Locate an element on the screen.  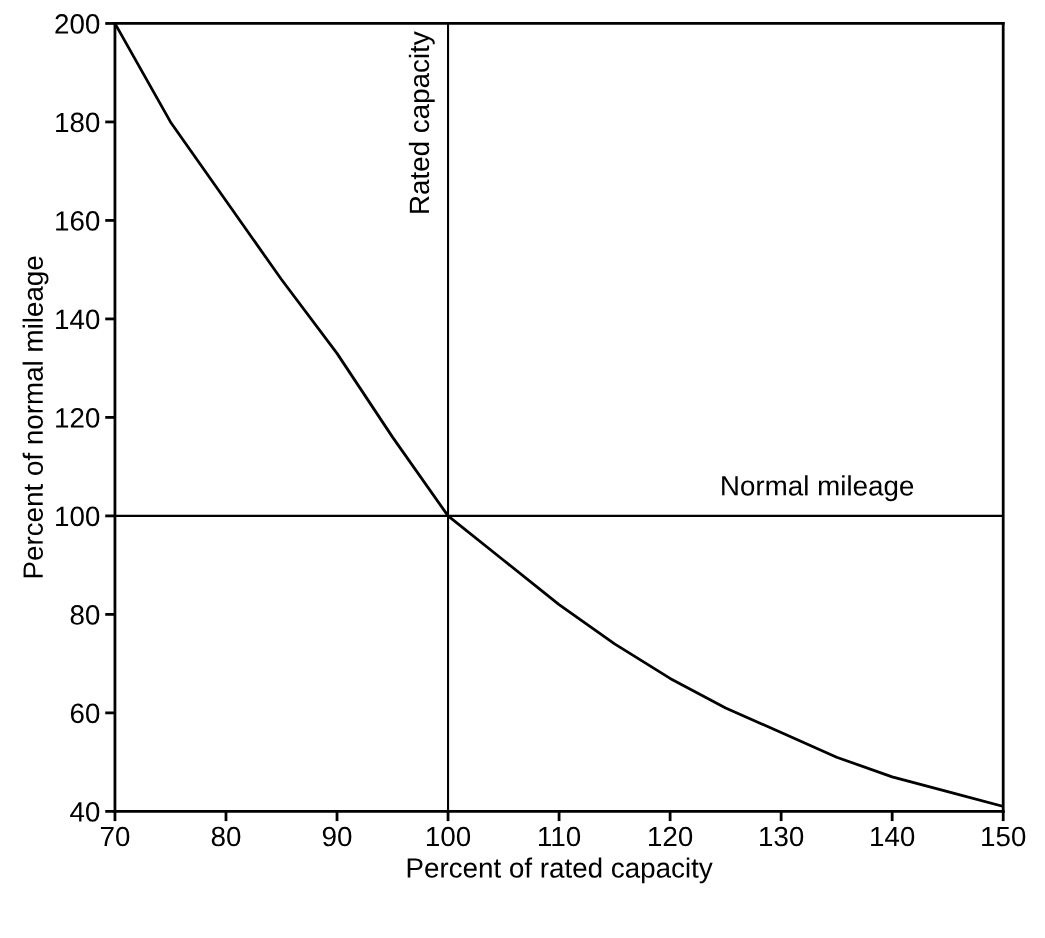
ref-line-label: Normal mileage is located at coordinates (818, 488).